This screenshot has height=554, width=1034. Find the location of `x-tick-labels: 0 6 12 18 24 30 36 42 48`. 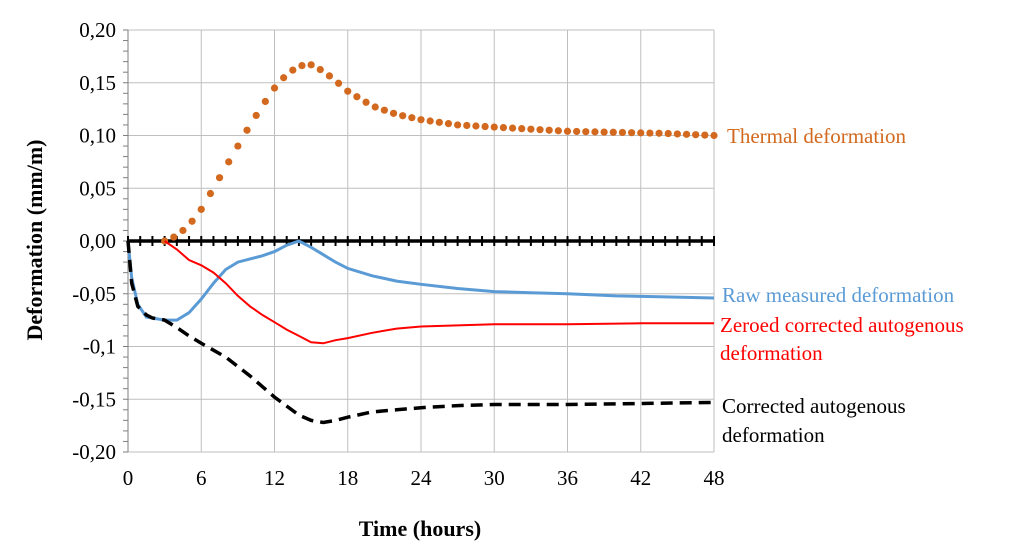

x-tick-labels: 0 6 12 18 24 30 36 42 48 is located at coordinates (424, 478).